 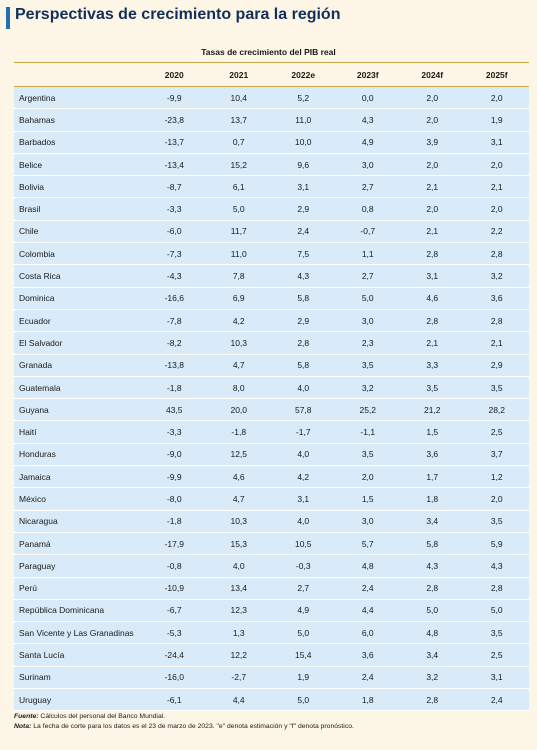 I want to click on value-cell: -4,3, so click(x=174, y=276).